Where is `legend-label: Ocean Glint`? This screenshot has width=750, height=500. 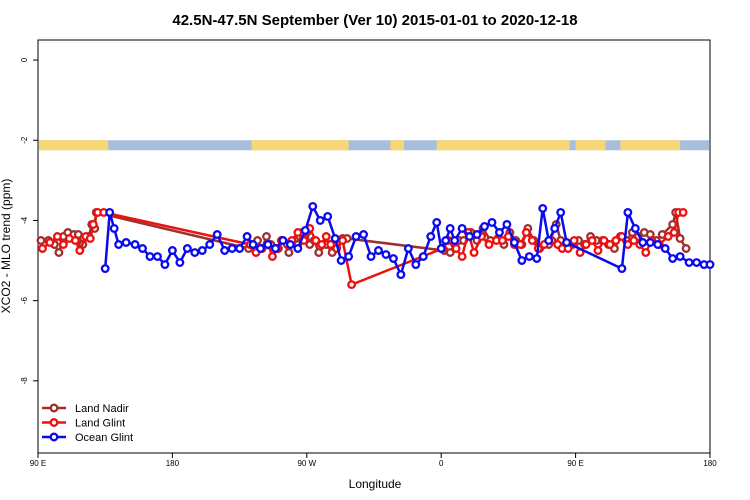
legend-label: Ocean Glint is located at coordinates (104, 438).